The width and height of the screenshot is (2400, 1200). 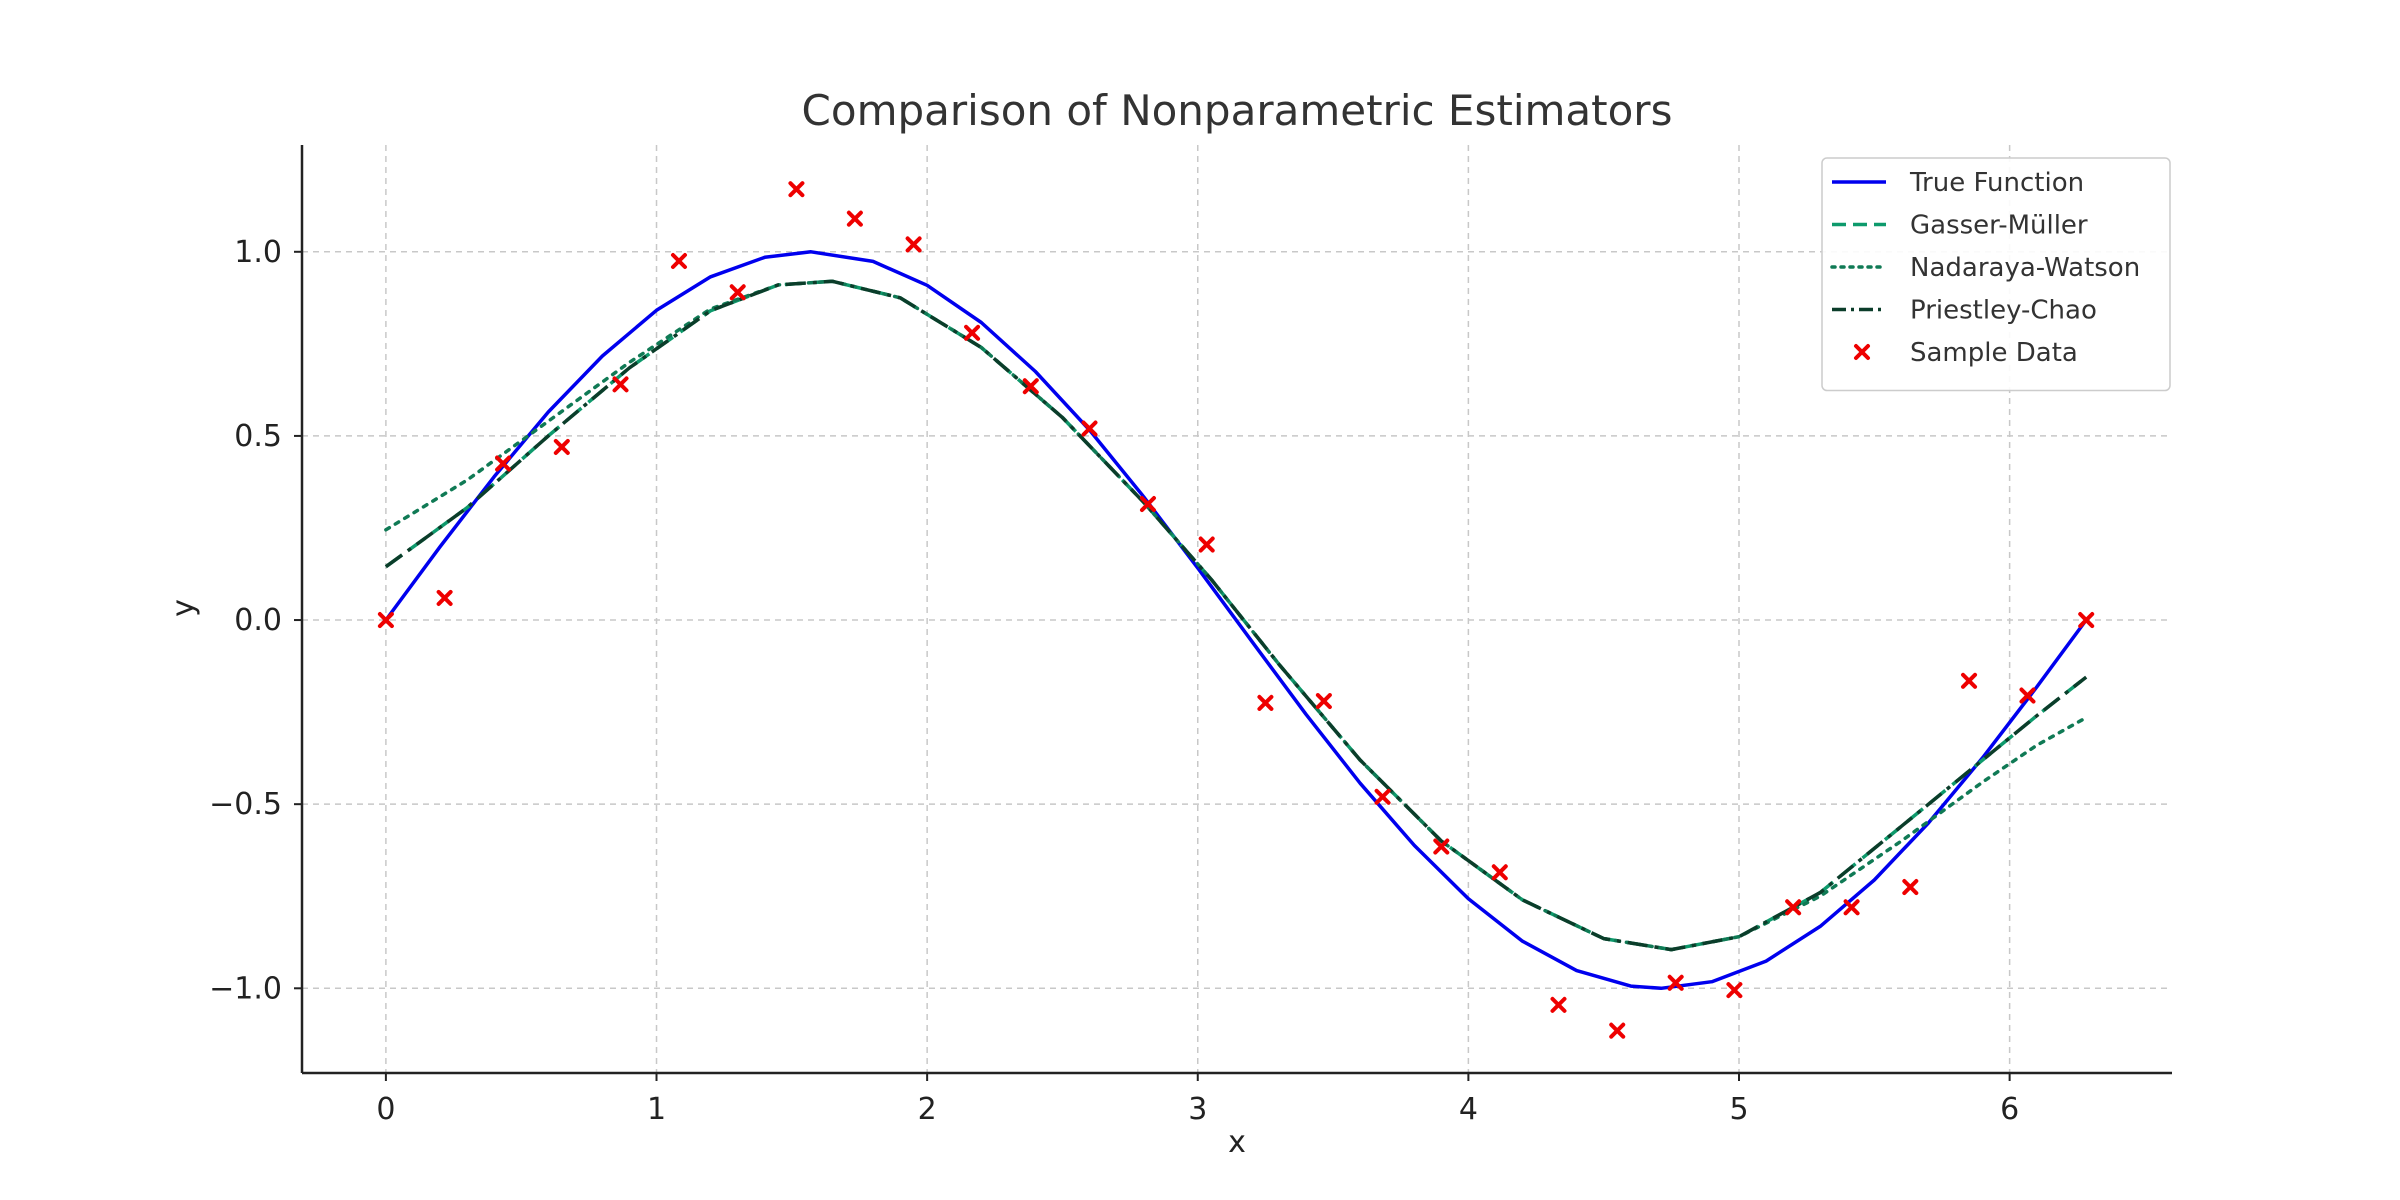 I want to click on x-tick-label: 6, so click(x=2009, y=1109).